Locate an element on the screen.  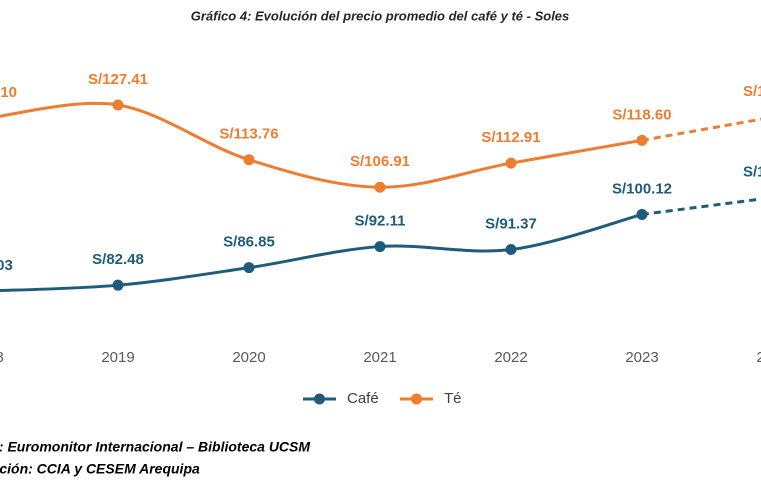
data-label: S/124.40 is located at coordinates (752, 91).